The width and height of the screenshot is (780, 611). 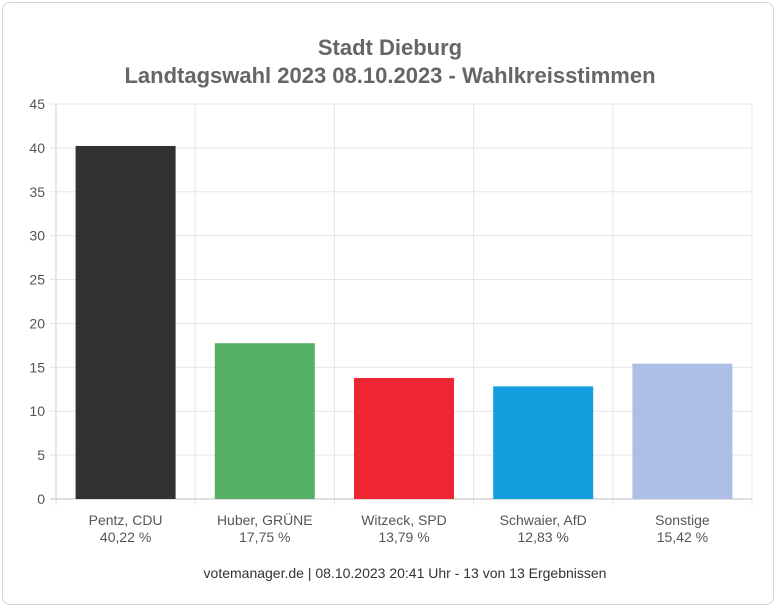 What do you see at coordinates (37, 236) in the screenshot?
I see `y-tick-label: 30` at bounding box center [37, 236].